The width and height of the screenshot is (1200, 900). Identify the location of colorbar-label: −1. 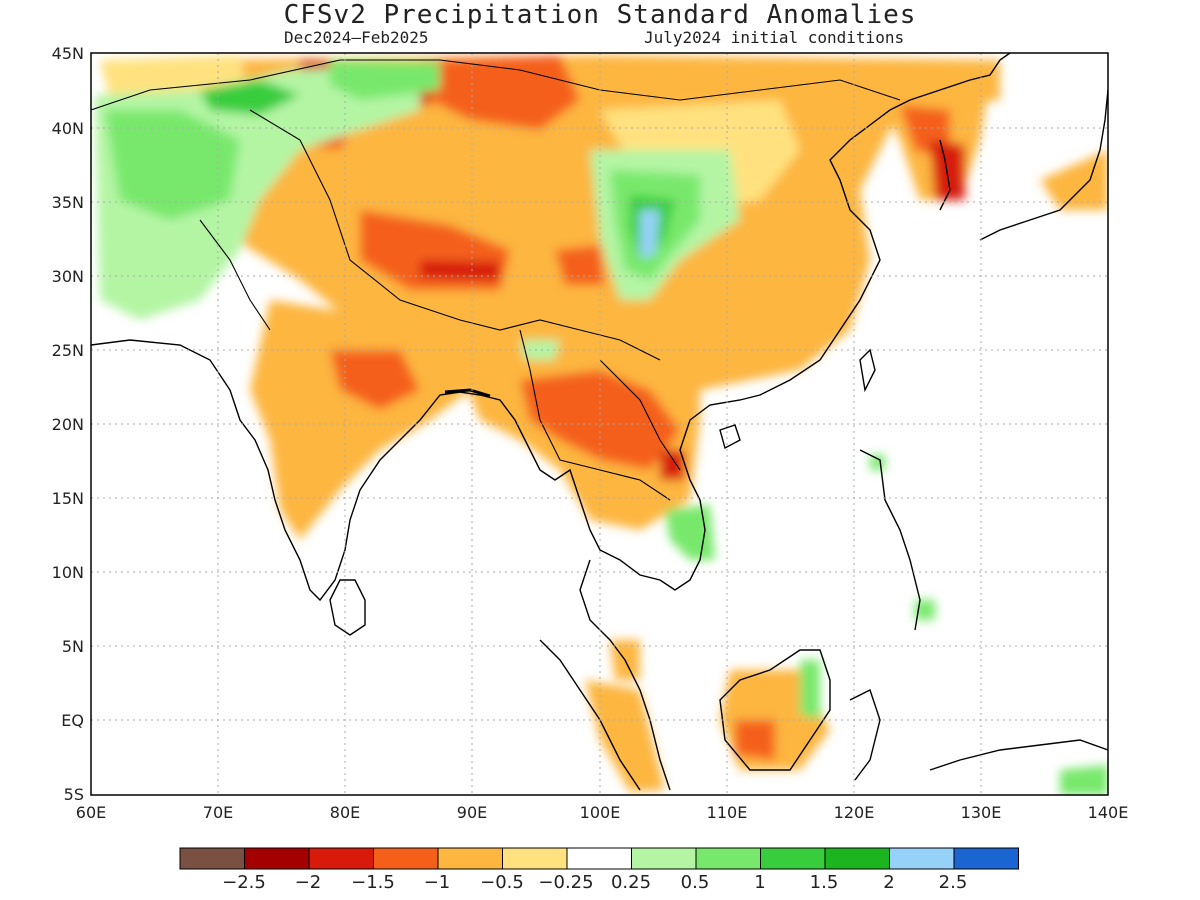
(437, 882).